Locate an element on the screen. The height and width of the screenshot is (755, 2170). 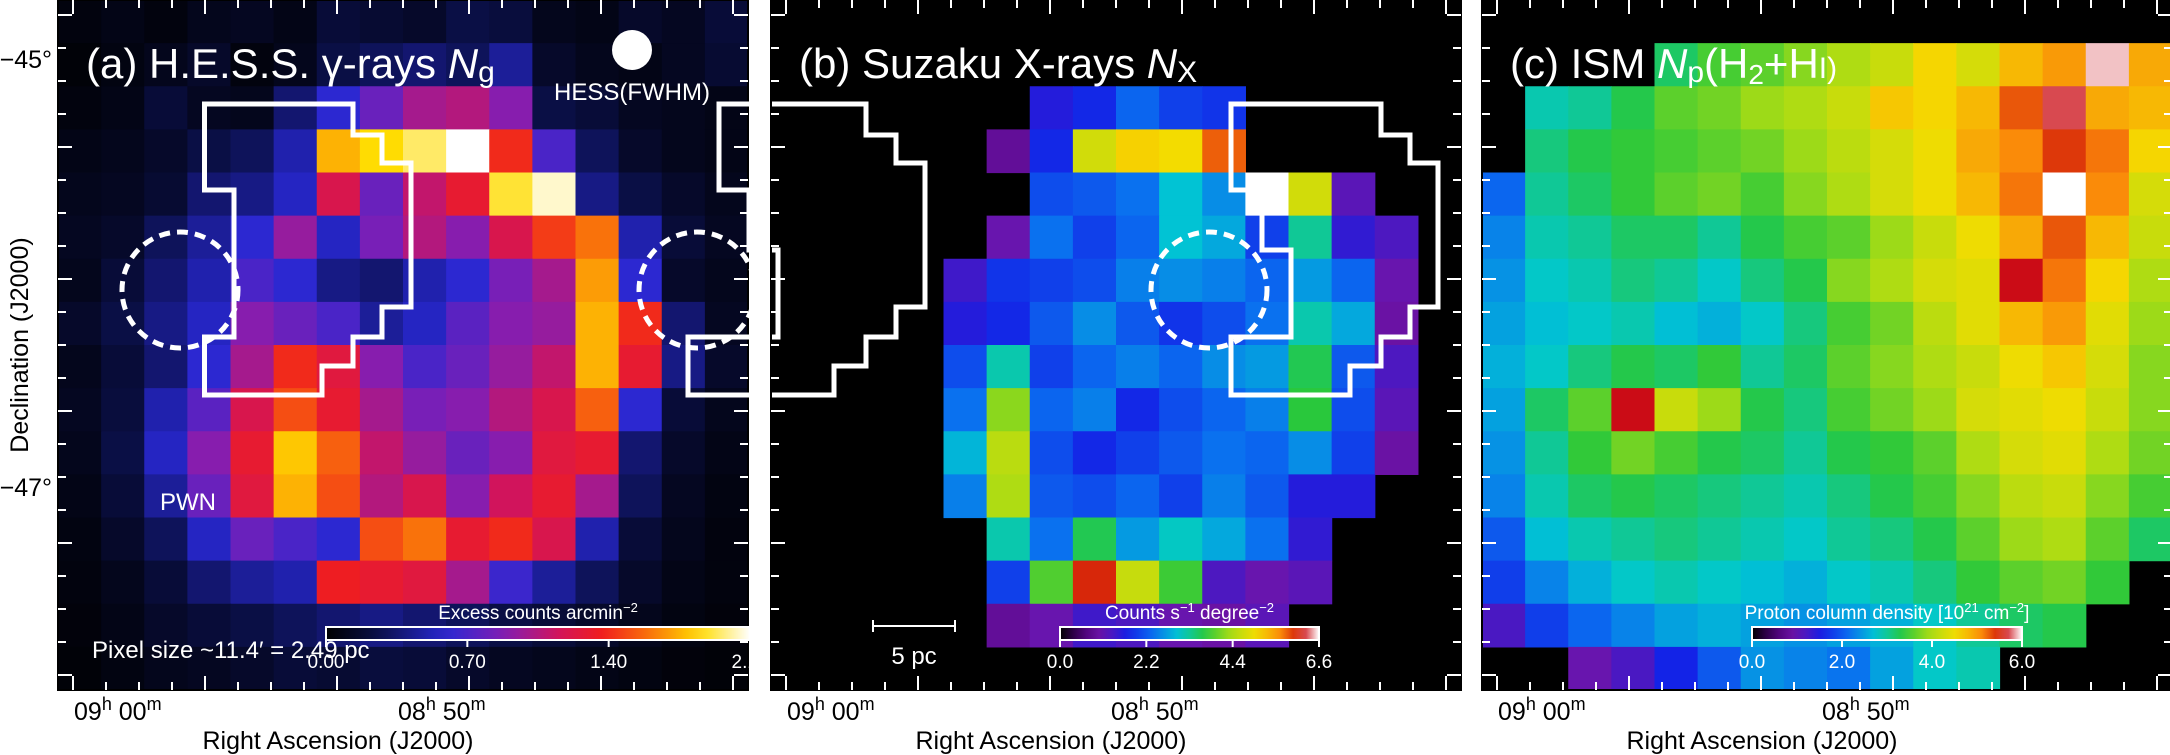
colorbar-tick-label: 2.2 is located at coordinates (1146, 662).